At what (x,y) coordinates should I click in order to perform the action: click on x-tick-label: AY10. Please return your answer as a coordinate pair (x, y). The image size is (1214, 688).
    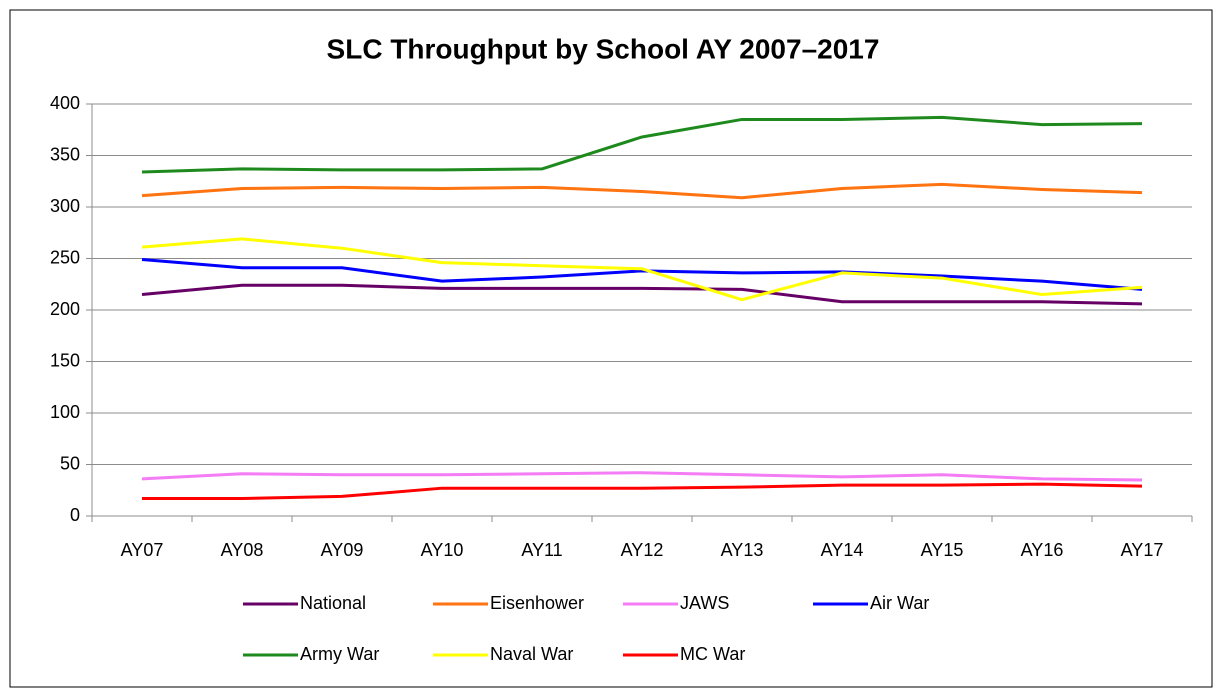
    Looking at the image, I should click on (442, 550).